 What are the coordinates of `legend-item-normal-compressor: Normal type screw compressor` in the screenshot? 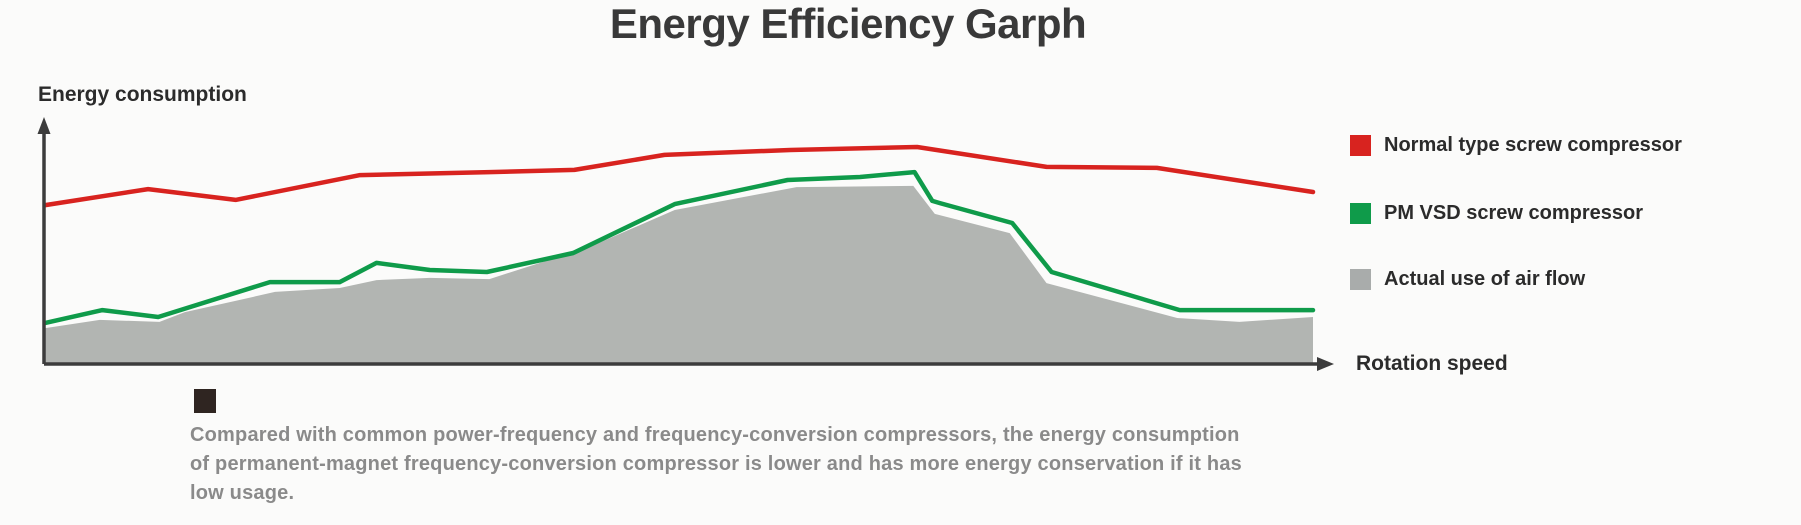 It's located at (1516, 145).